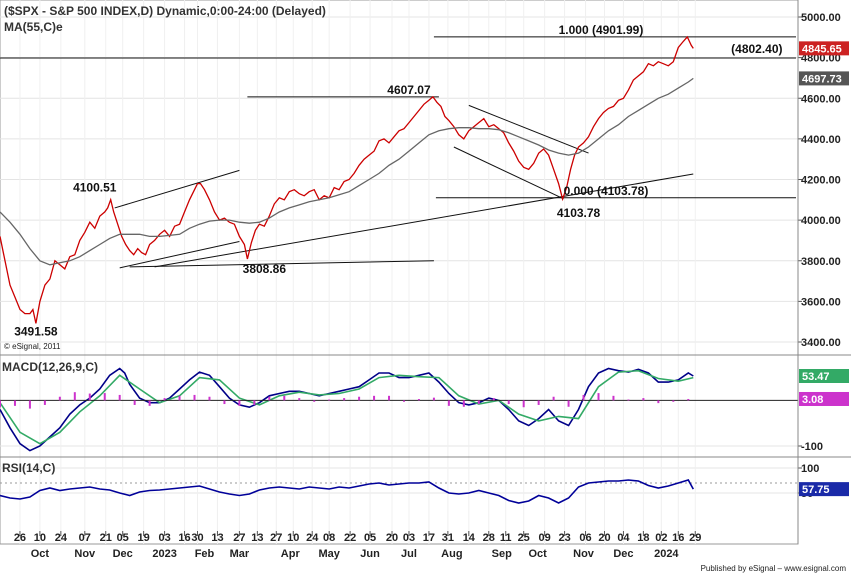  What do you see at coordinates (816, 490) in the screenshot?
I see `value-tag-text: 57.75` at bounding box center [816, 490].